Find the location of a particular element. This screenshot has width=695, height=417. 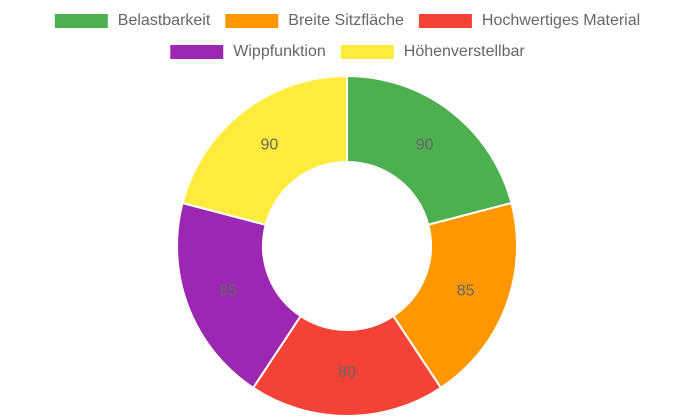

data-label: 80 is located at coordinates (347, 372).